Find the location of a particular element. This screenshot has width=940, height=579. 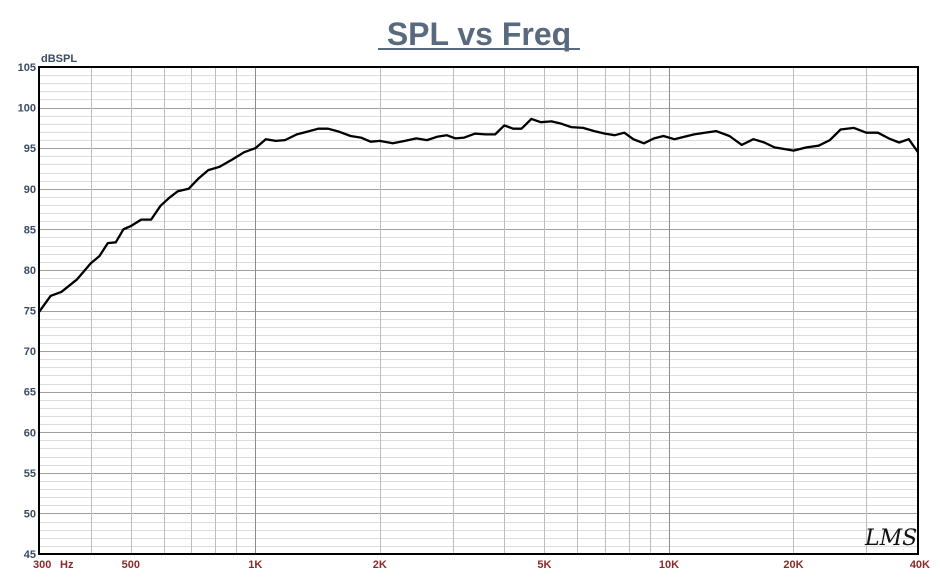

x-axis-unit-label: Hz is located at coordinates (67, 565).